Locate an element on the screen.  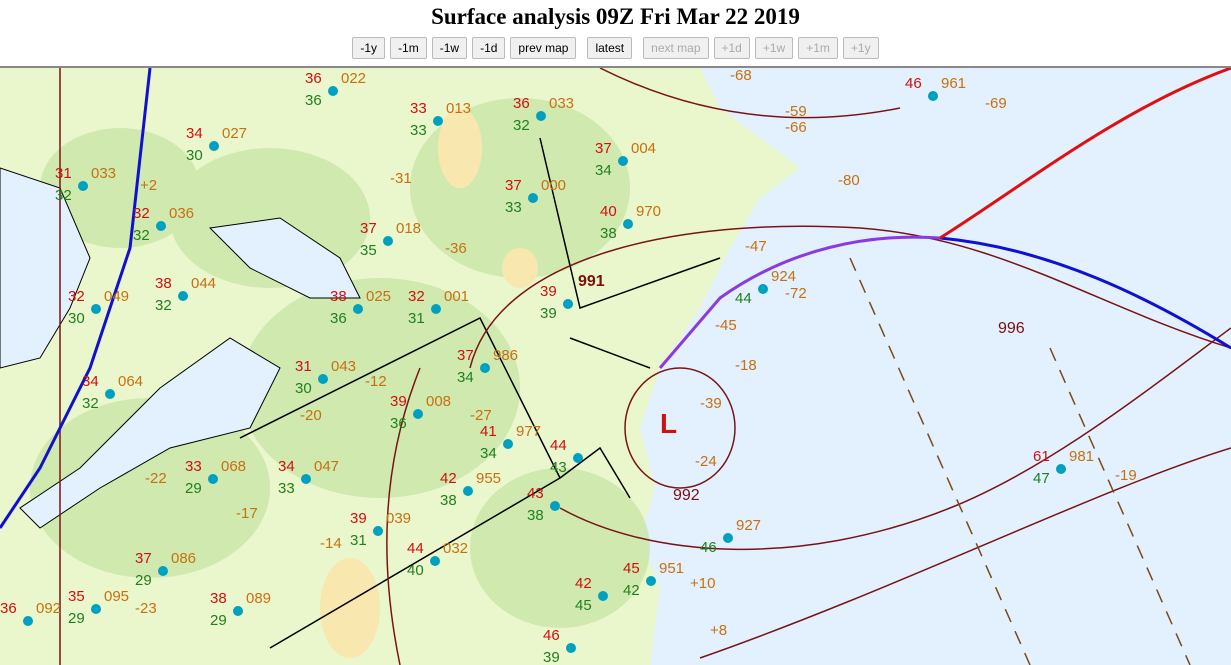
station-plot: 32 036 32 is located at coordinates (163, 224).